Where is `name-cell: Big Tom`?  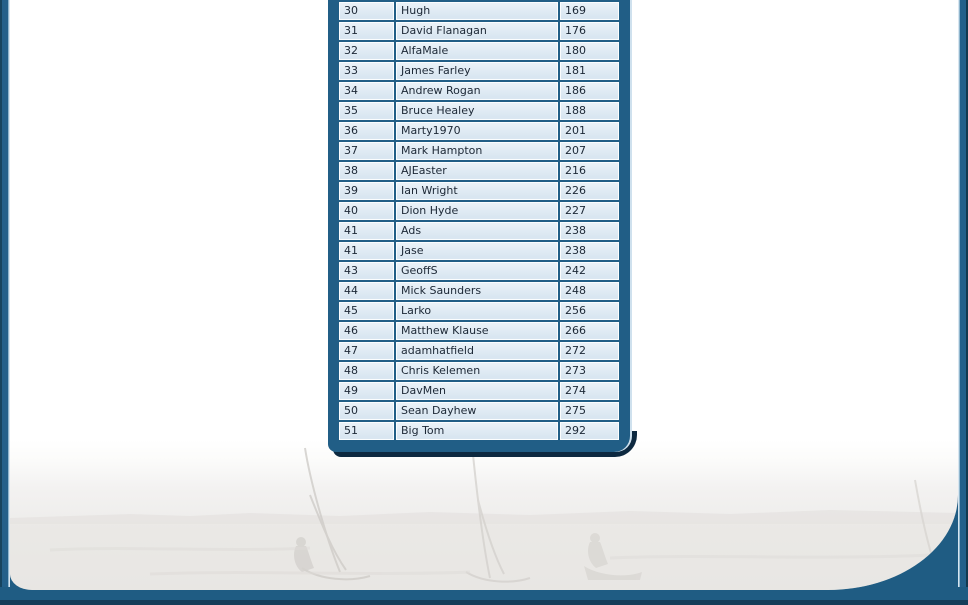 name-cell: Big Tom is located at coordinates (477, 431).